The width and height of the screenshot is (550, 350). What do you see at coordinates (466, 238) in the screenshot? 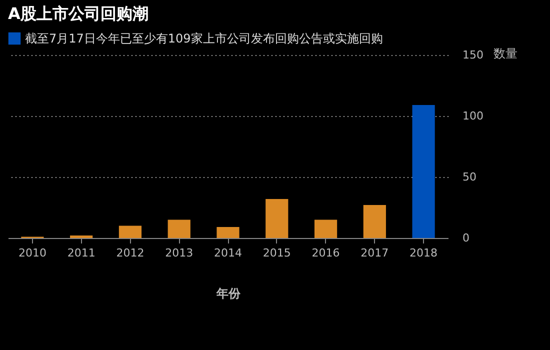
I see `y-tick-label: 0` at bounding box center [466, 238].